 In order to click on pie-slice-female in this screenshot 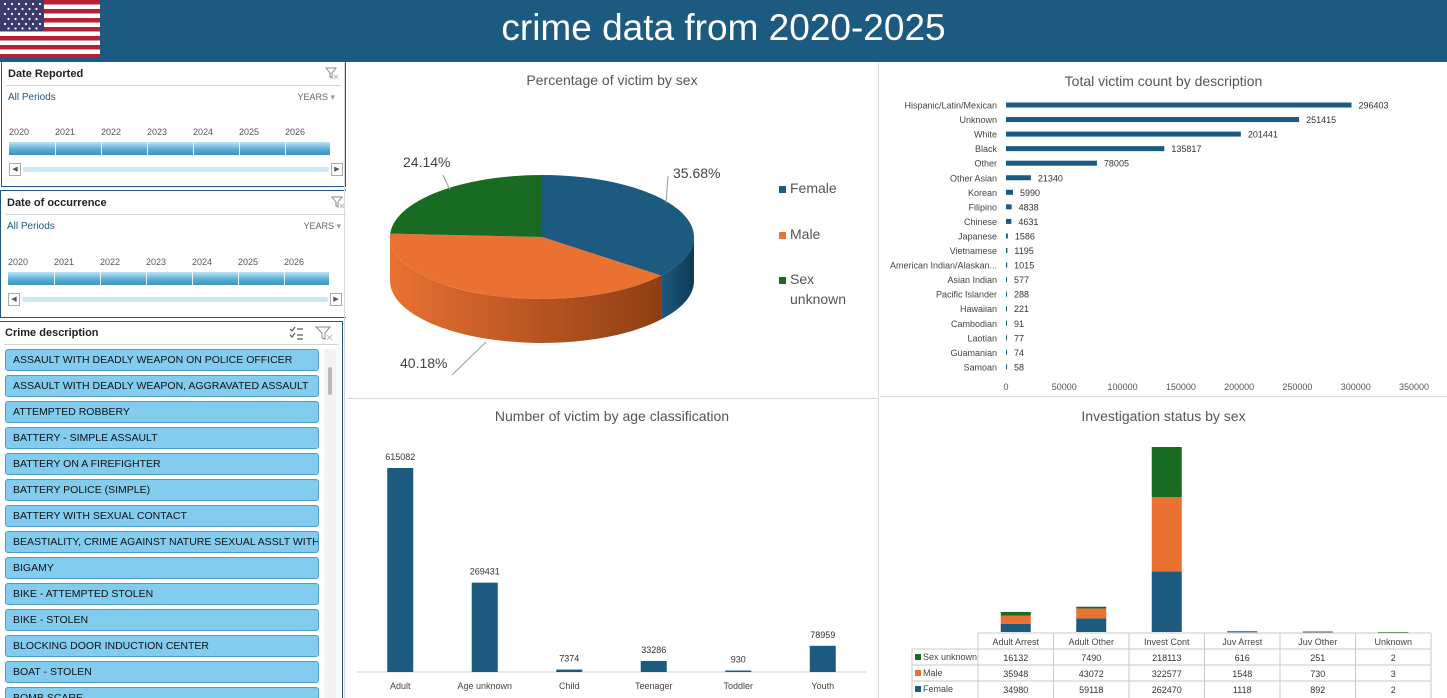, I will do `click(618, 225)`.